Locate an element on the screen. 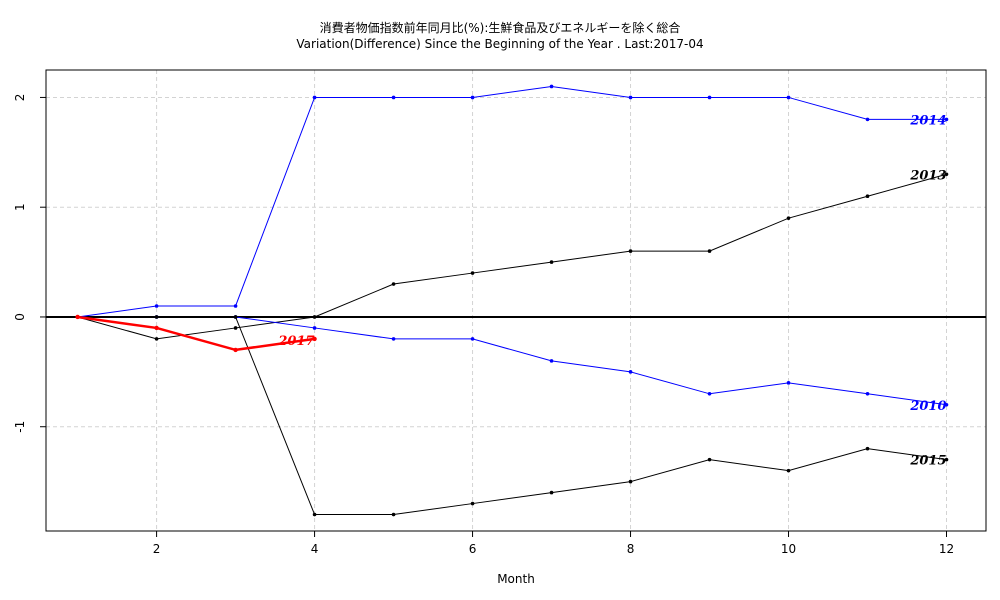  x-tick-label: 4 is located at coordinates (315, 549).